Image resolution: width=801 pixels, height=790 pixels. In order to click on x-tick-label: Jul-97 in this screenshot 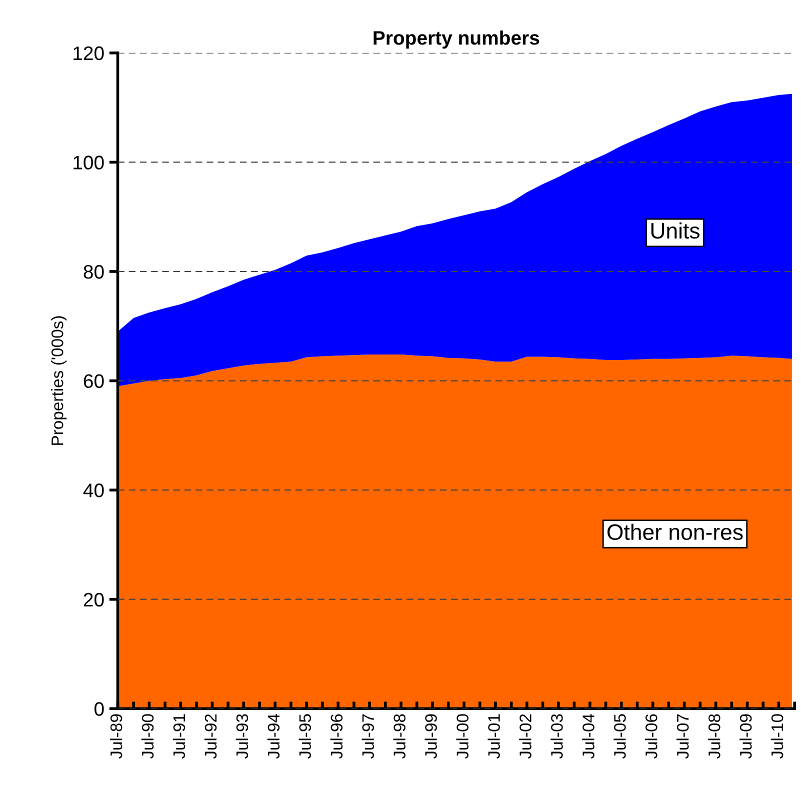, I will do `click(368, 736)`.